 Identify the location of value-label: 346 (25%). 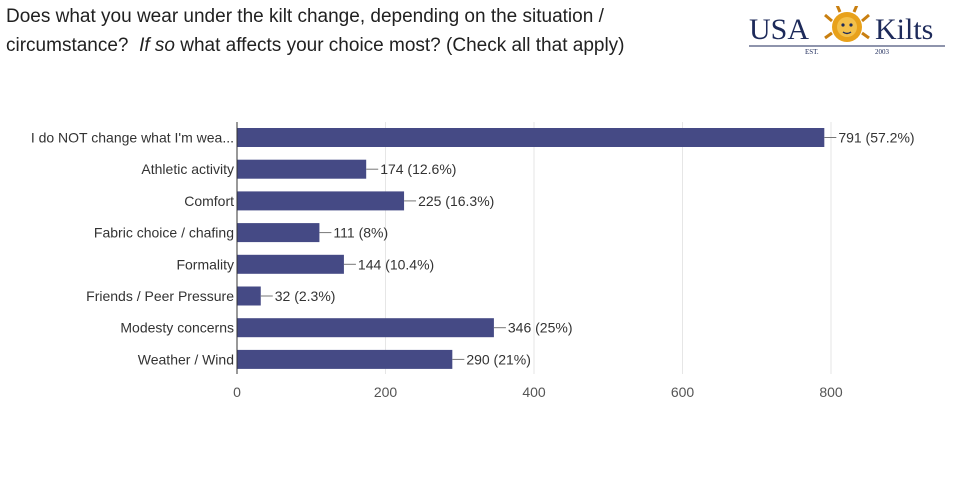
(540, 328).